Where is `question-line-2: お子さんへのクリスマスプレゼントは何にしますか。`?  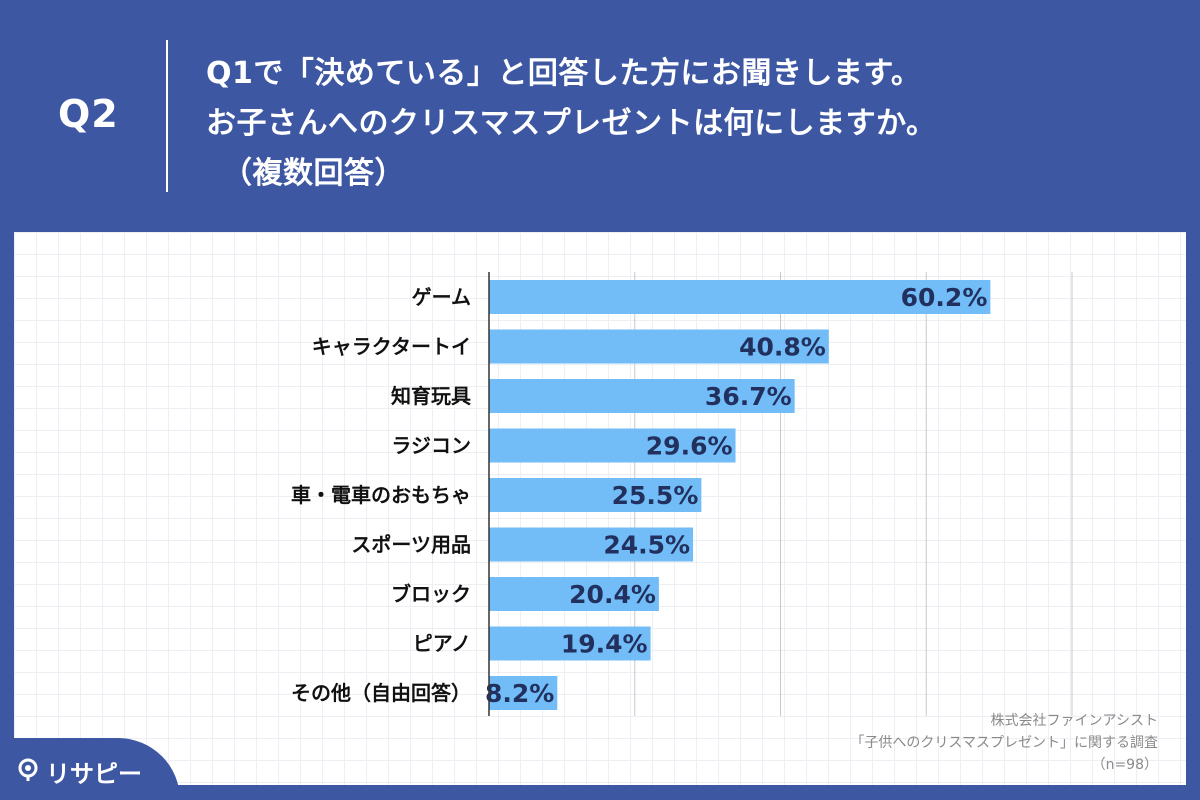 question-line-2: お子さんへのクリスマスプレゼントは何にしますか。 is located at coordinates (571, 123).